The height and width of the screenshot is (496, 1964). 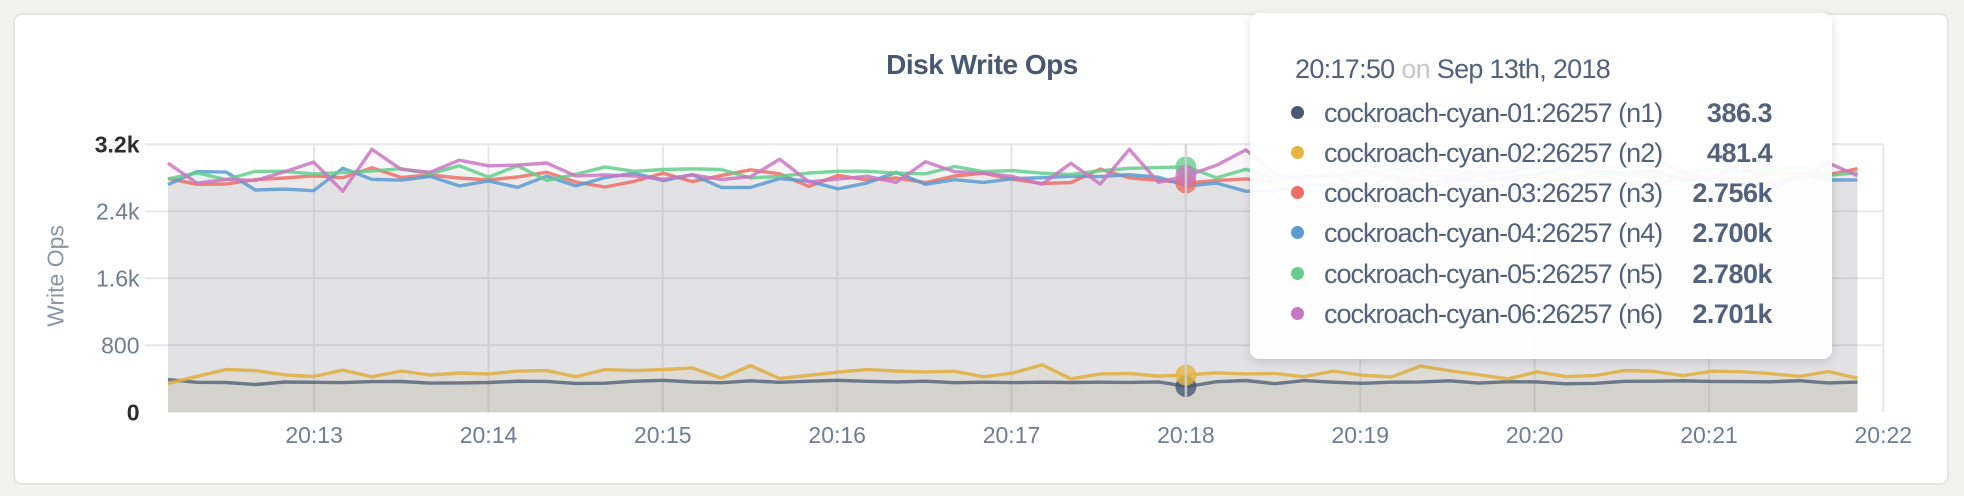 What do you see at coordinates (120, 345) in the screenshot?
I see `svg-text: 800` at bounding box center [120, 345].